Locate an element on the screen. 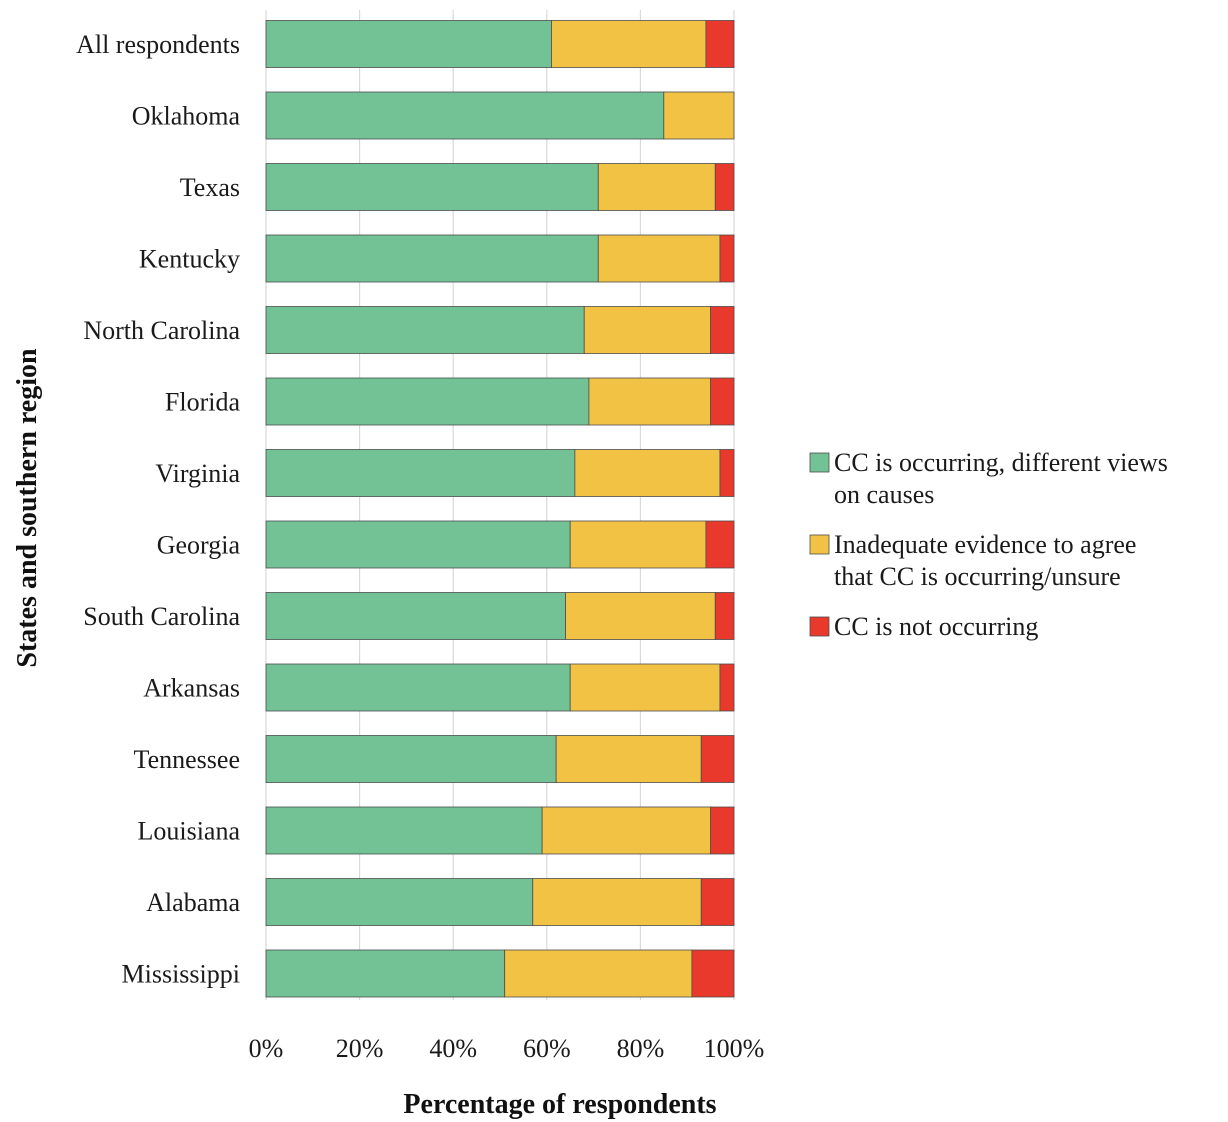 This screenshot has height=1122, width=1228. x-tick-labels: 0% 20% 40% 60% 80% 100% is located at coordinates (507, 1048).